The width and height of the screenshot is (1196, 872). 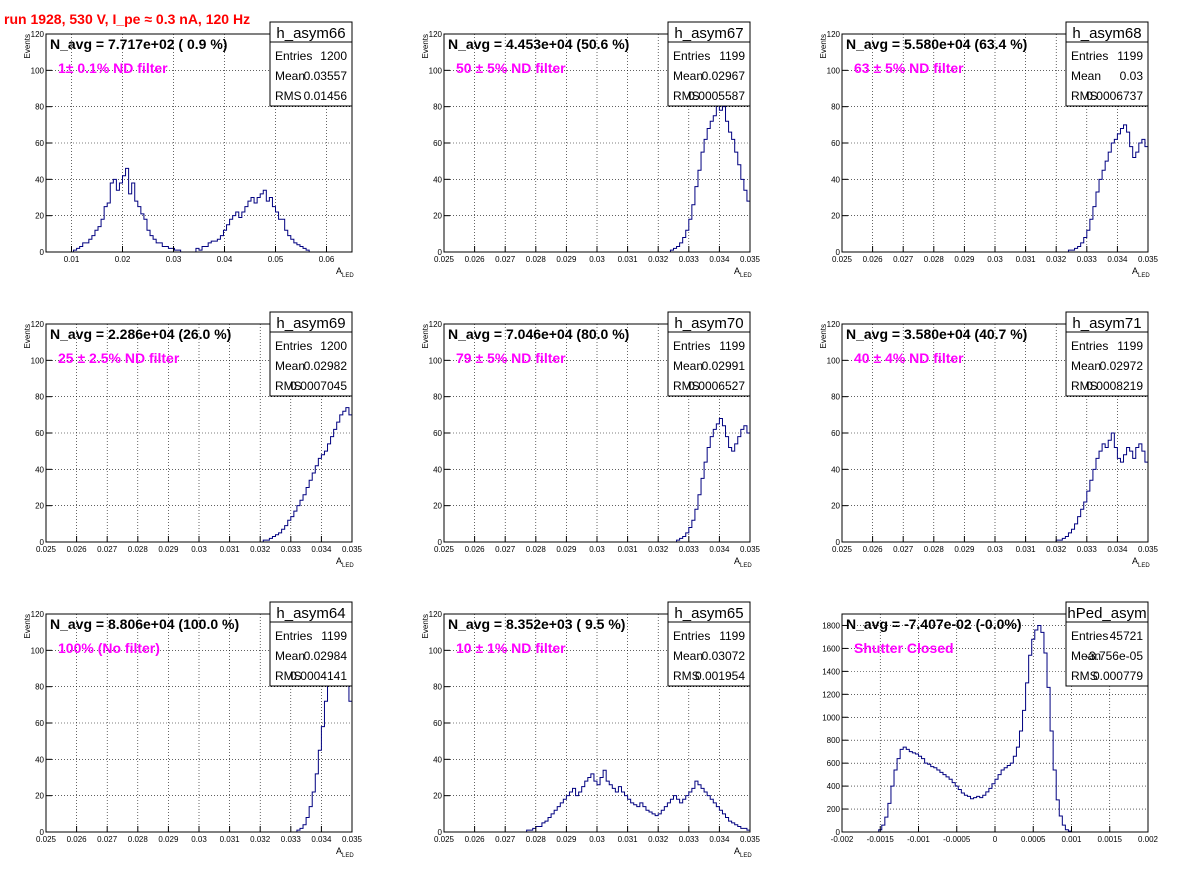 I want to click on stat-value-mean: 0.02972, so click(x=1122, y=366).